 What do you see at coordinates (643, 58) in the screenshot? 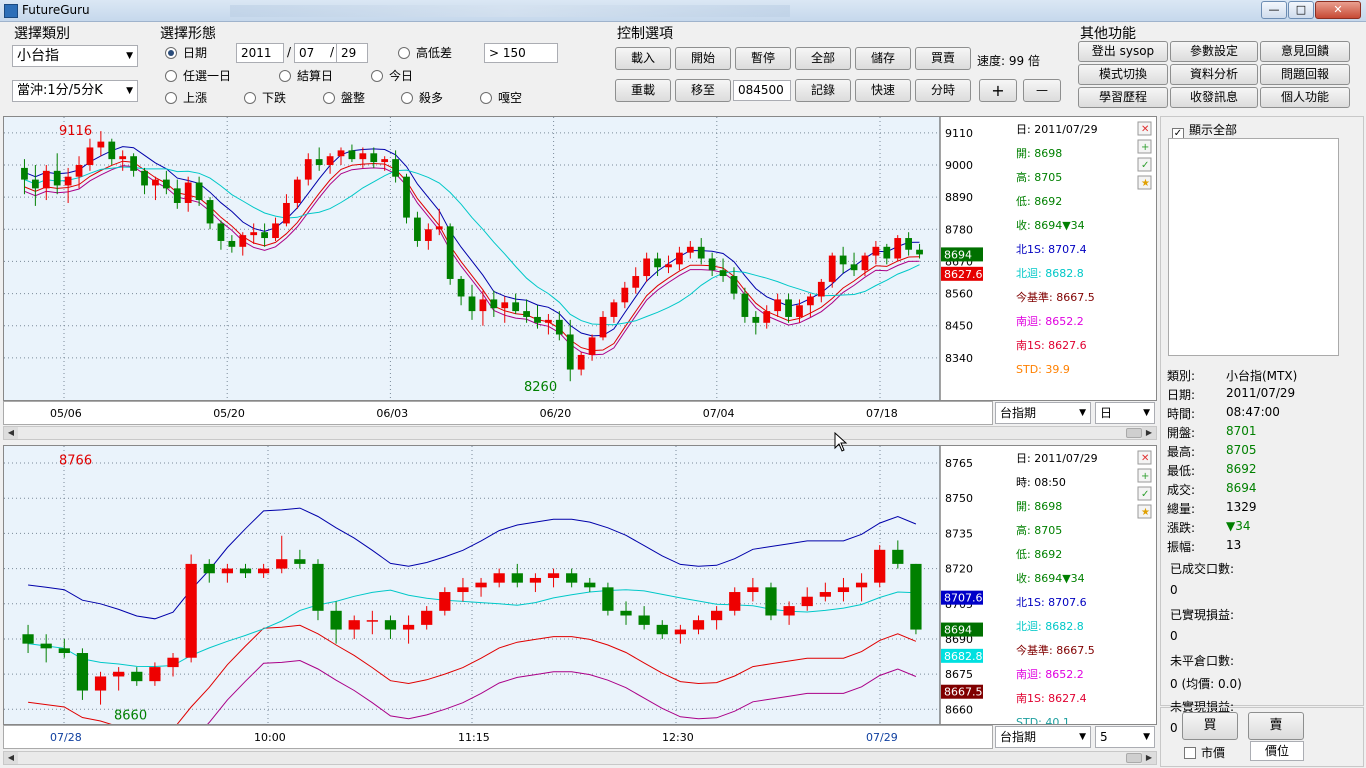
I see `load-button: 載入` at bounding box center [643, 58].